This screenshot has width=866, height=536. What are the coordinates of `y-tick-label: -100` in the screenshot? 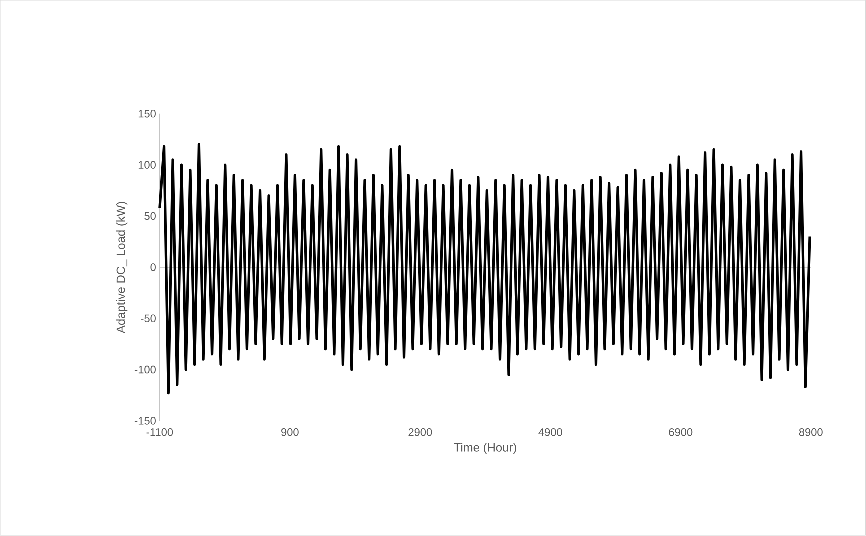 It's located at (145, 370).